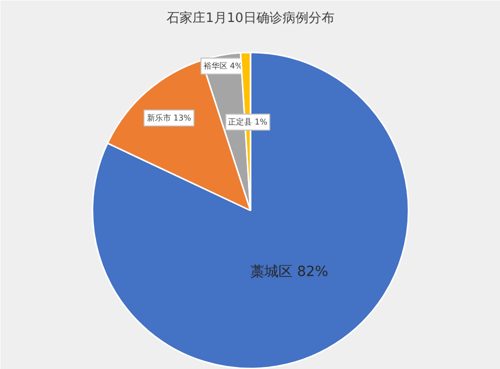  What do you see at coordinates (248, 122) in the screenshot?
I see `slice-label: 正定县 1%` at bounding box center [248, 122].